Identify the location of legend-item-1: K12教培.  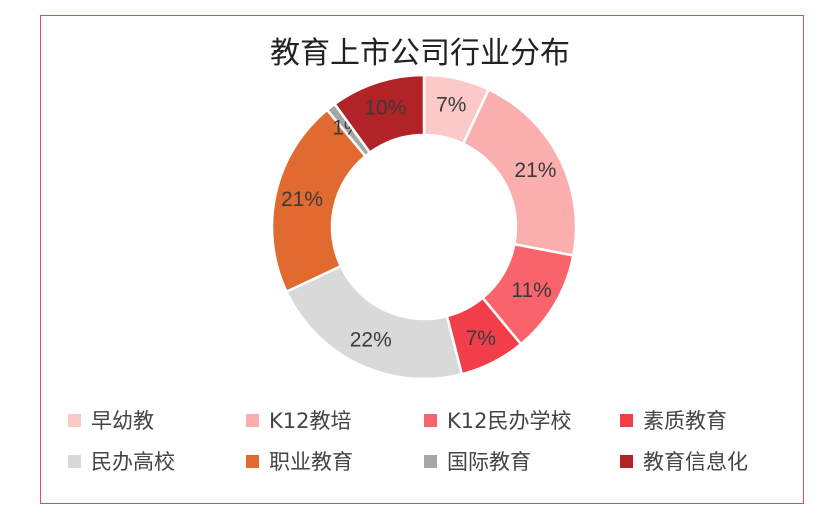
(299, 420).